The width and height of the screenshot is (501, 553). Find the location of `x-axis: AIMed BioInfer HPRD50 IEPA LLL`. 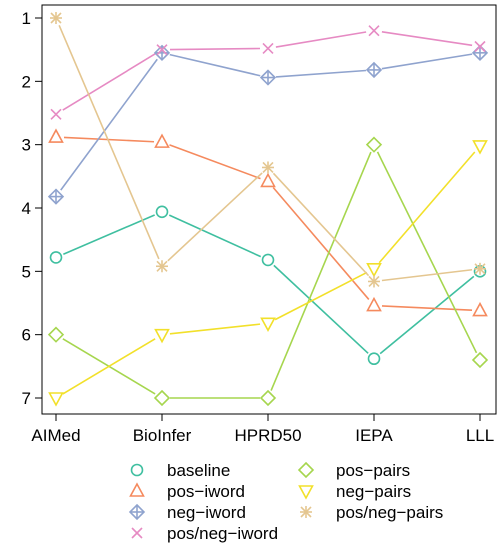

x-axis: AIMed BioInfer HPRD50 IEPA LLL is located at coordinates (262, 429).